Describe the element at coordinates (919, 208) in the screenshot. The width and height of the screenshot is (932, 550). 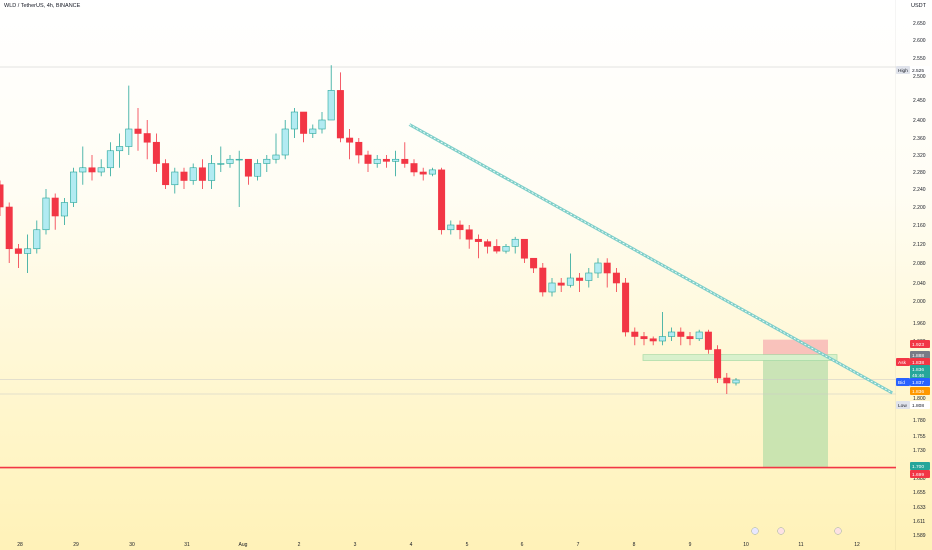
I see `y-tick-label: 2.200` at that location.